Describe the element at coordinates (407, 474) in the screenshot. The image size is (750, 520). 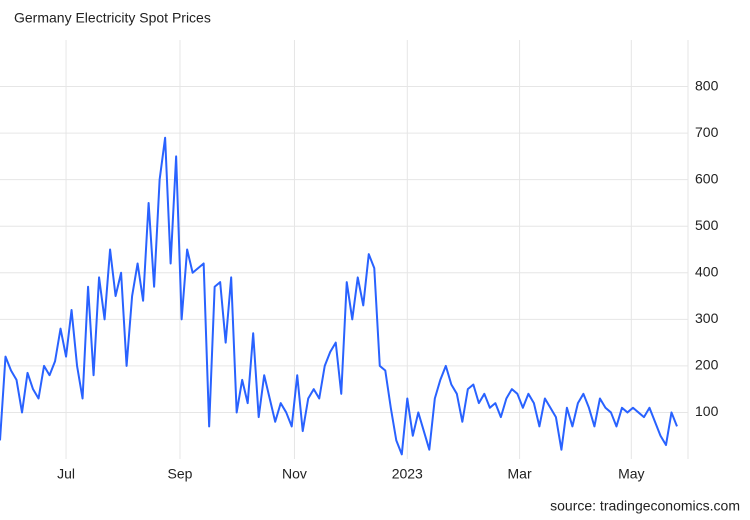
I see `x-tick-label: 2023` at that location.